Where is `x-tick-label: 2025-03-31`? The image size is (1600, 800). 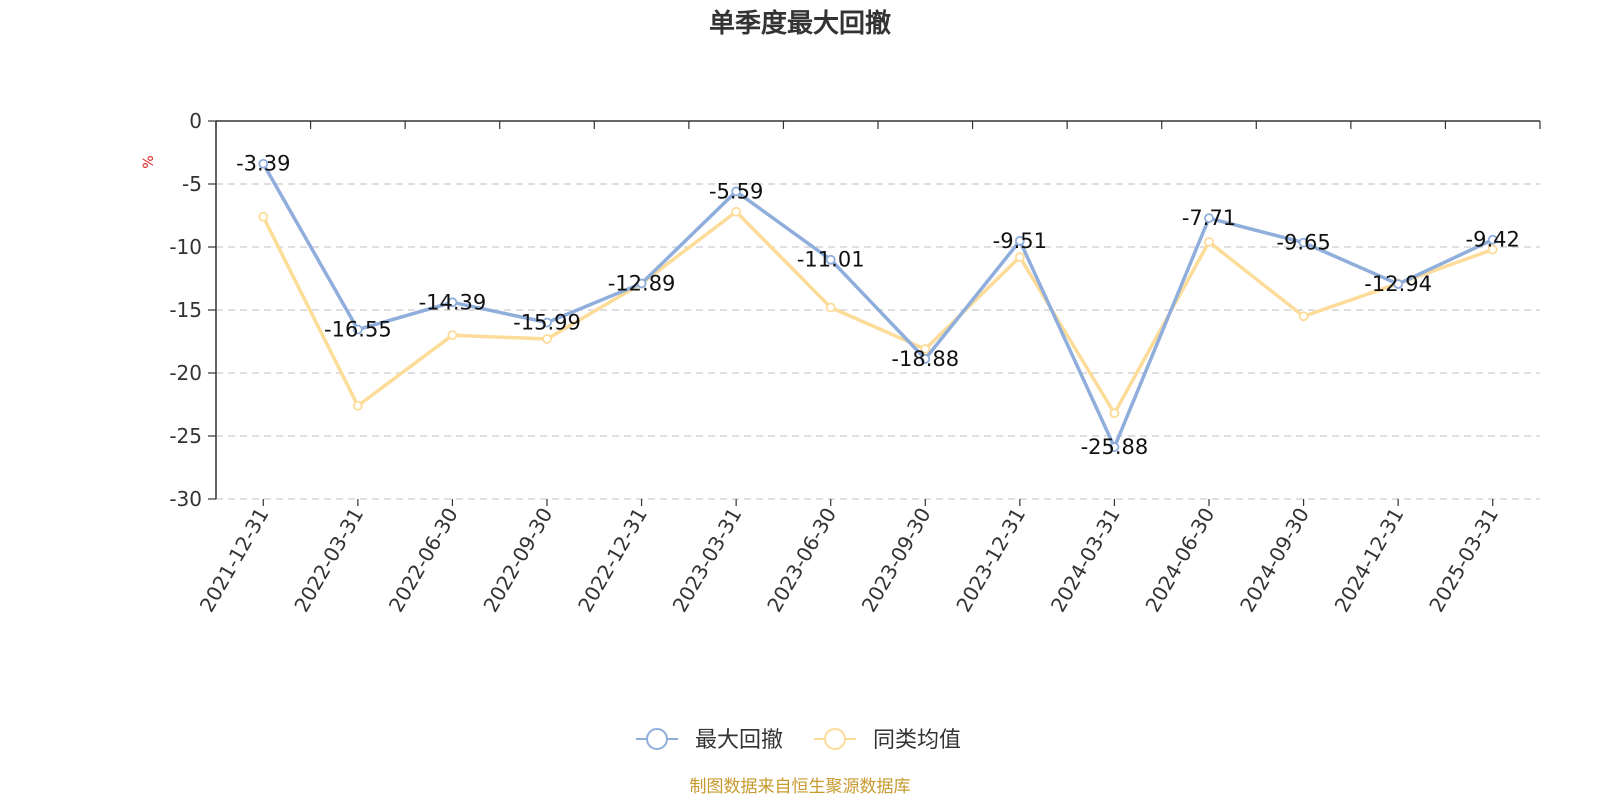
x-tick-label: 2025-03-31 is located at coordinates (1463, 560).